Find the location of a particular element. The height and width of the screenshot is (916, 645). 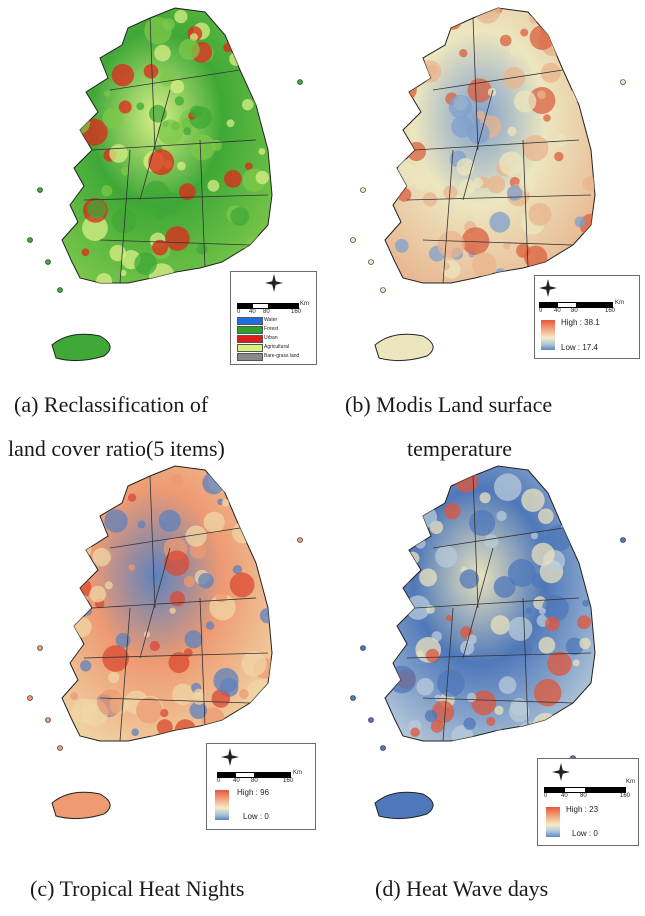

scale-tick: 40 is located at coordinates (557, 311).